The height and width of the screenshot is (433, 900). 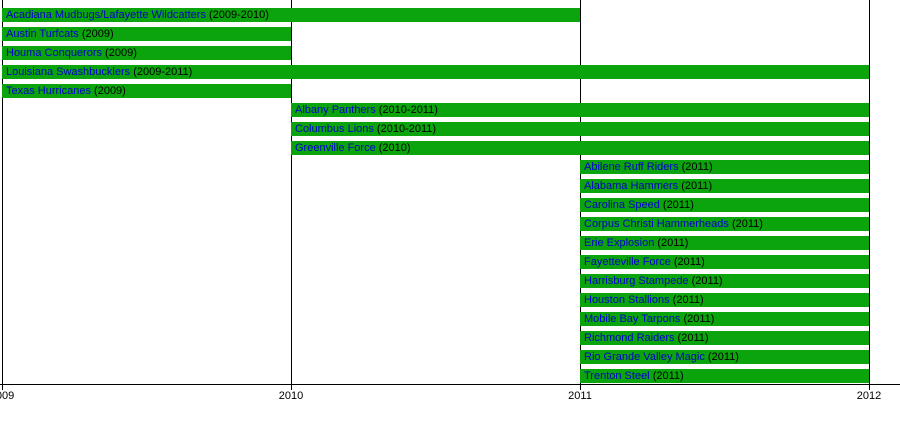 What do you see at coordinates (724, 300) in the screenshot?
I see `timeline-bar: Houston Stallions (2011)` at bounding box center [724, 300].